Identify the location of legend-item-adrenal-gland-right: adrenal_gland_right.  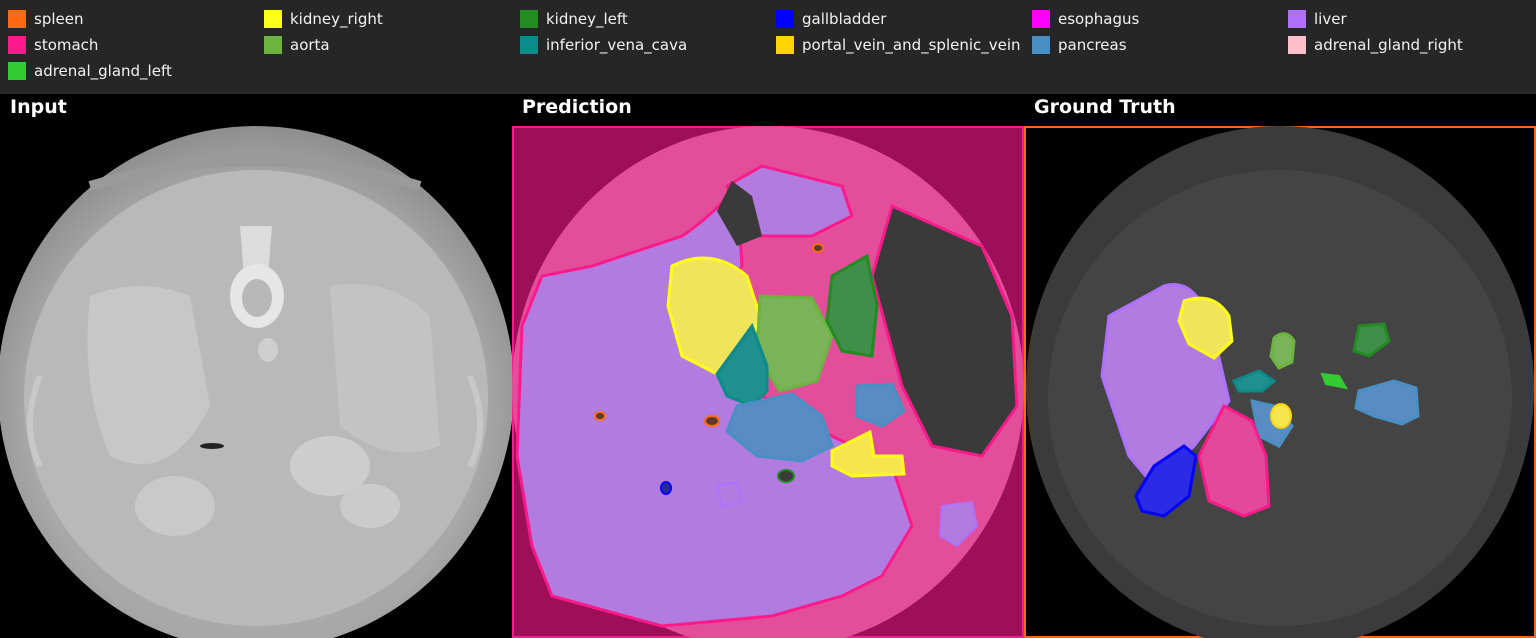
(1375, 45).